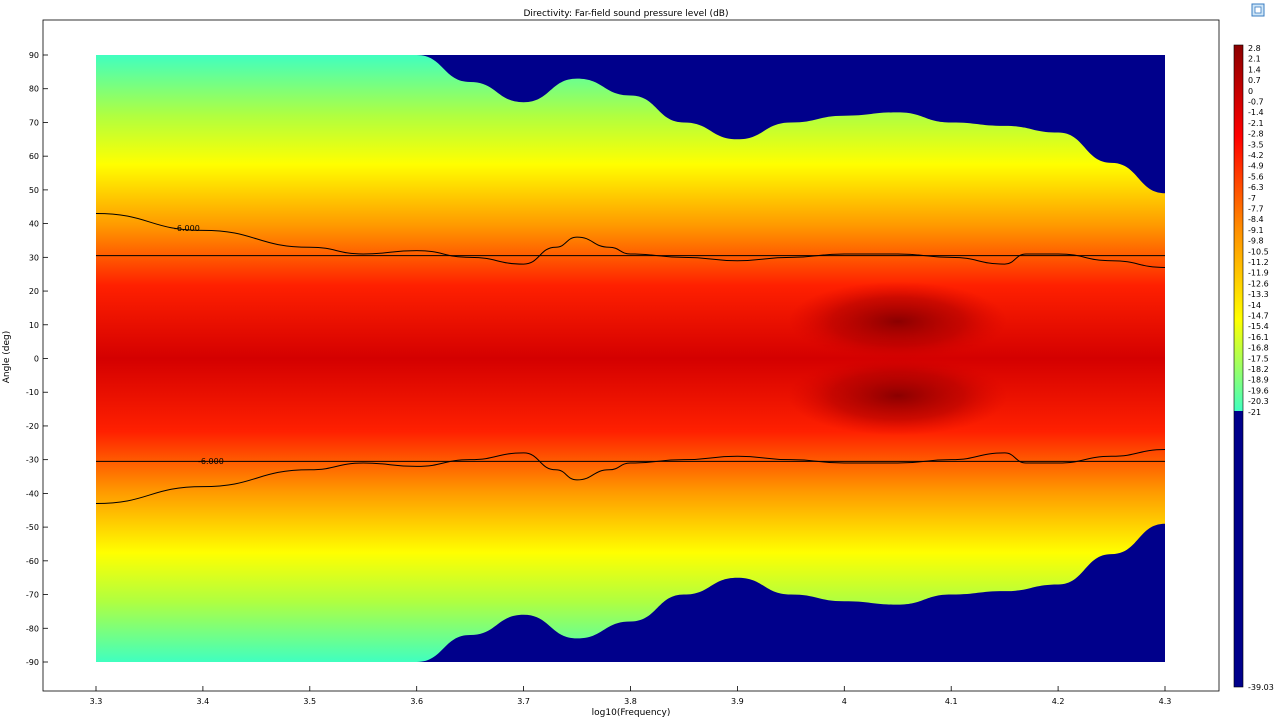 The image size is (1280, 720). I want to click on colorbar-label: -10.5, so click(1258, 251).